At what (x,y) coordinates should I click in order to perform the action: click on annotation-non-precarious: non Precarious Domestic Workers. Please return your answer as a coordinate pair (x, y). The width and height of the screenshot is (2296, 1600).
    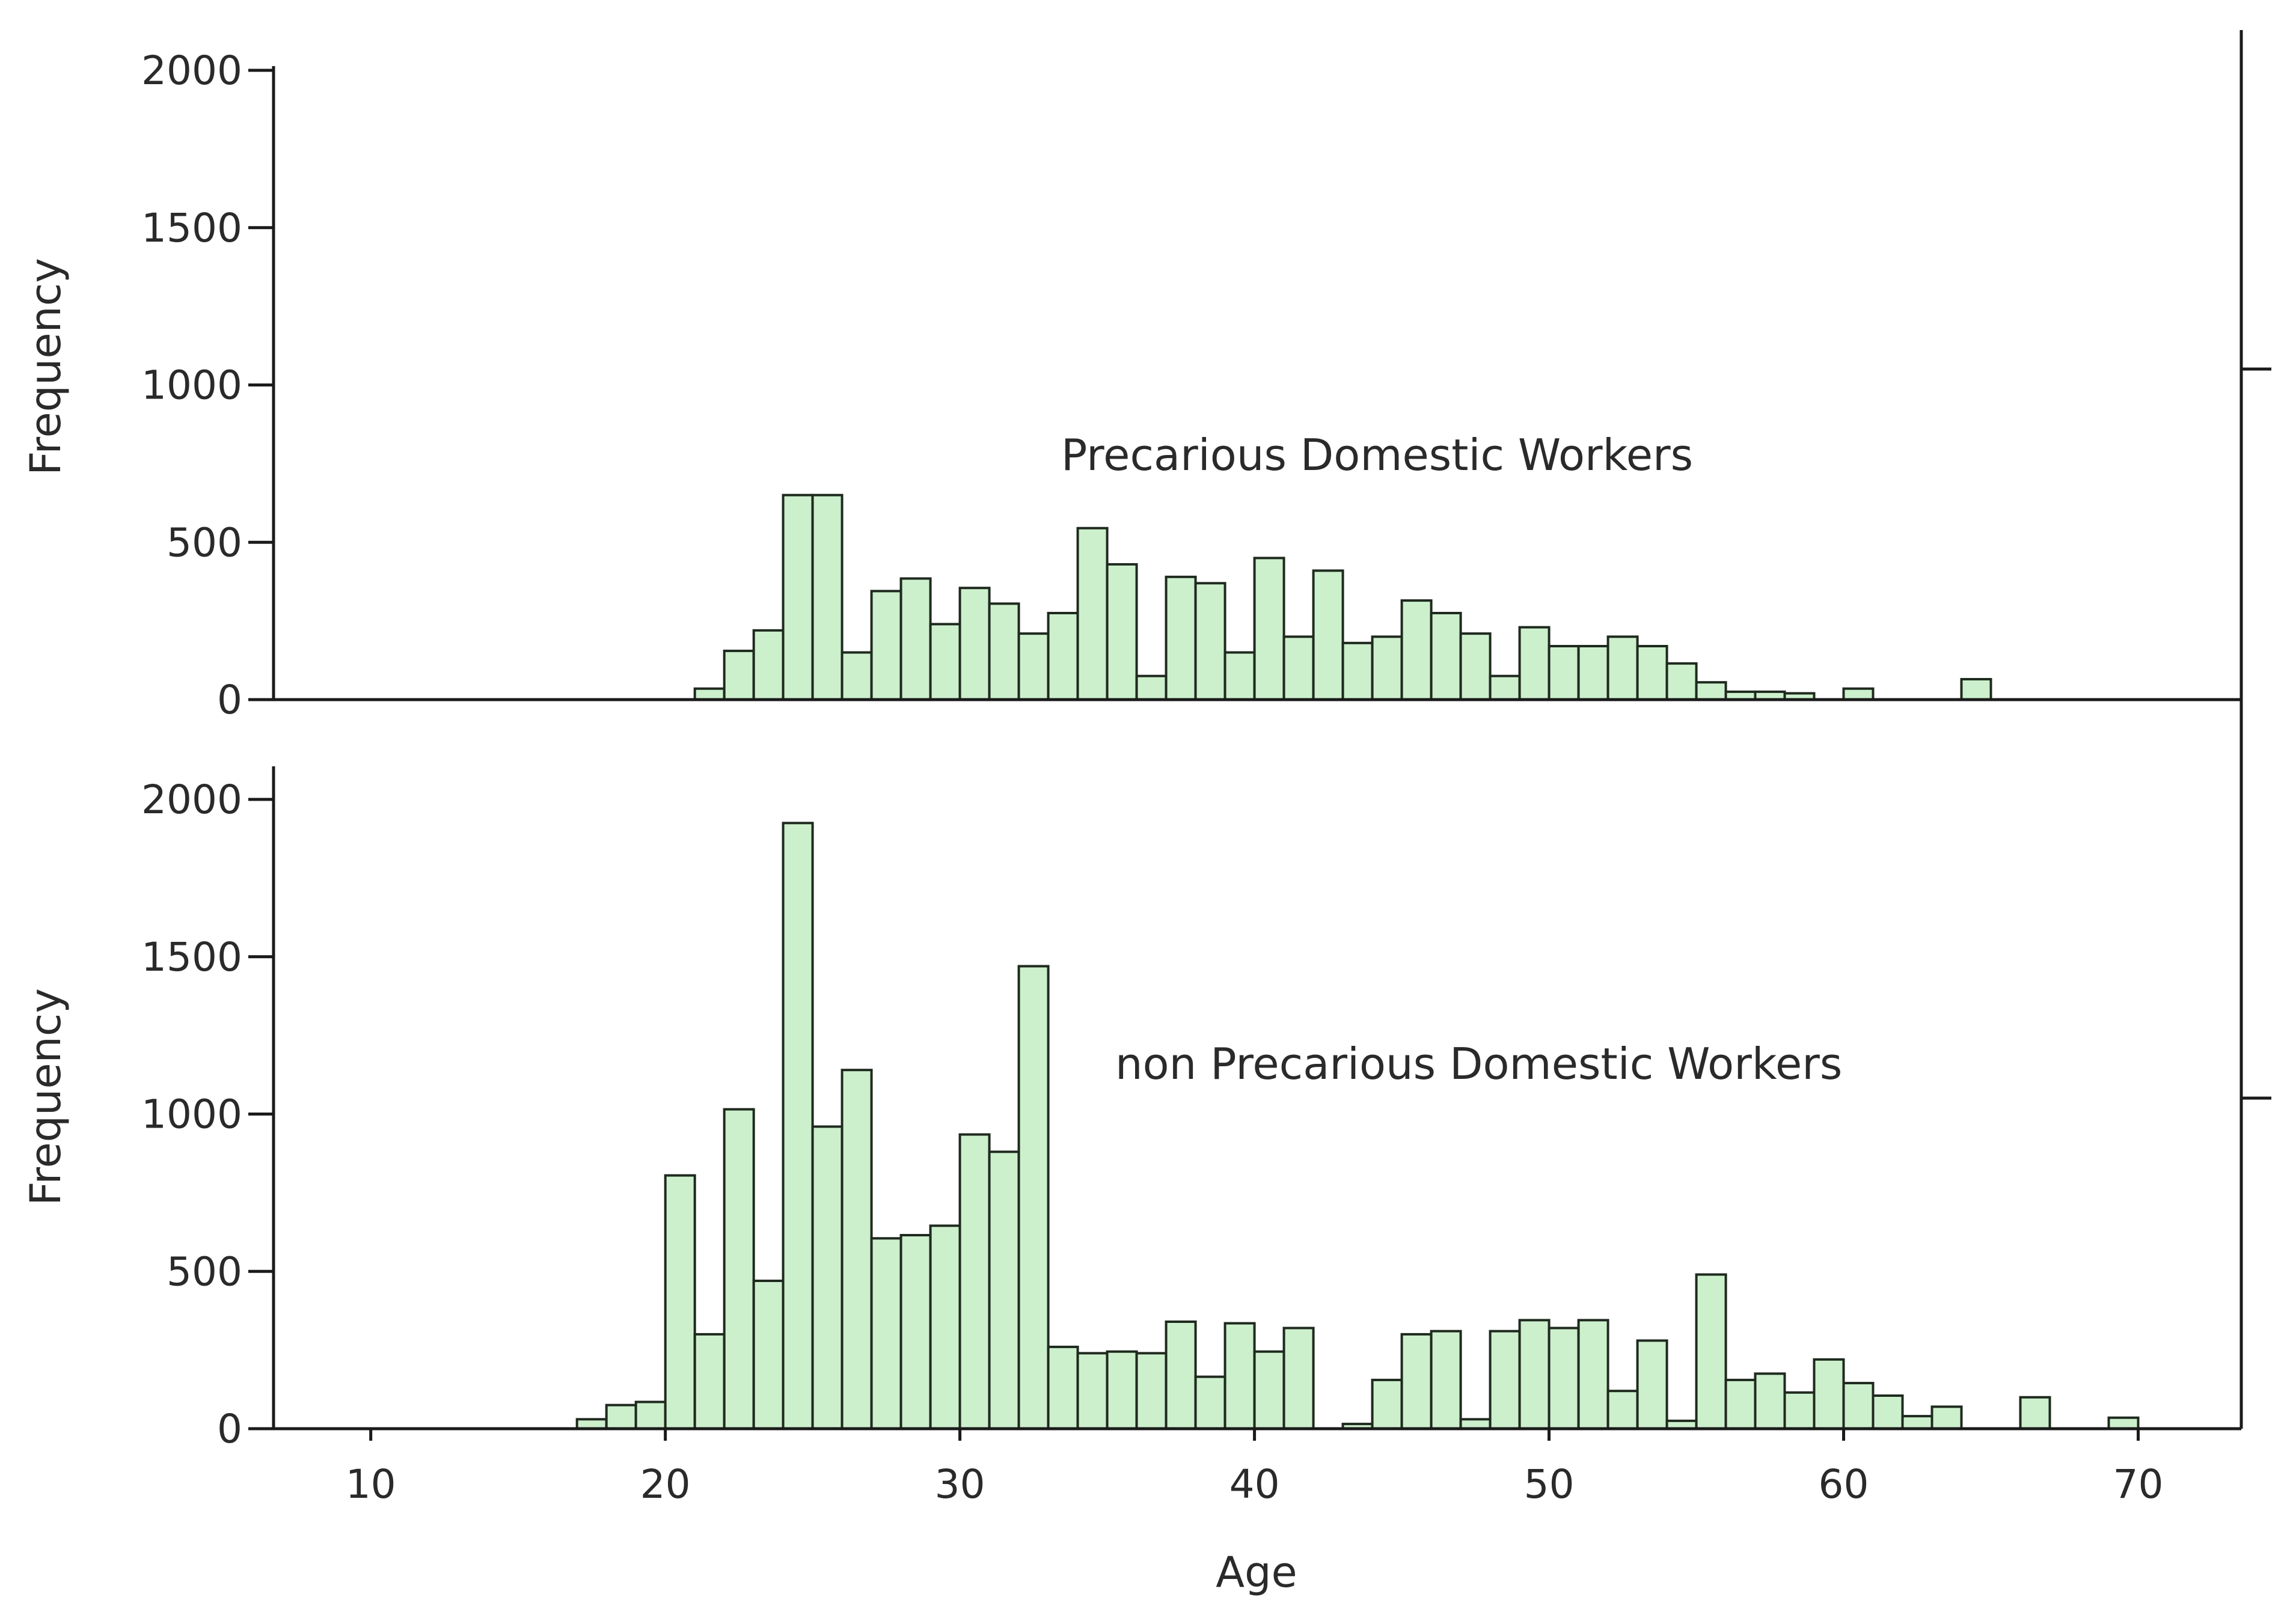
    Looking at the image, I should click on (1478, 1064).